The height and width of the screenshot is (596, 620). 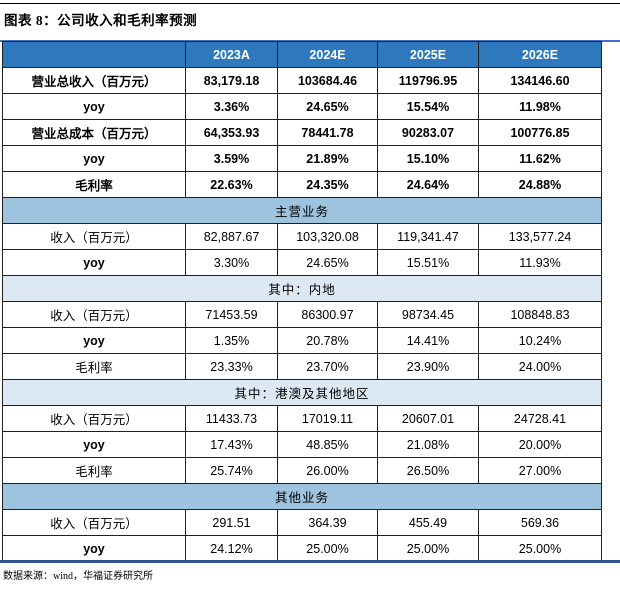 What do you see at coordinates (231, 236) in the screenshot?
I see `value-cell: 82,887.67` at bounding box center [231, 236].